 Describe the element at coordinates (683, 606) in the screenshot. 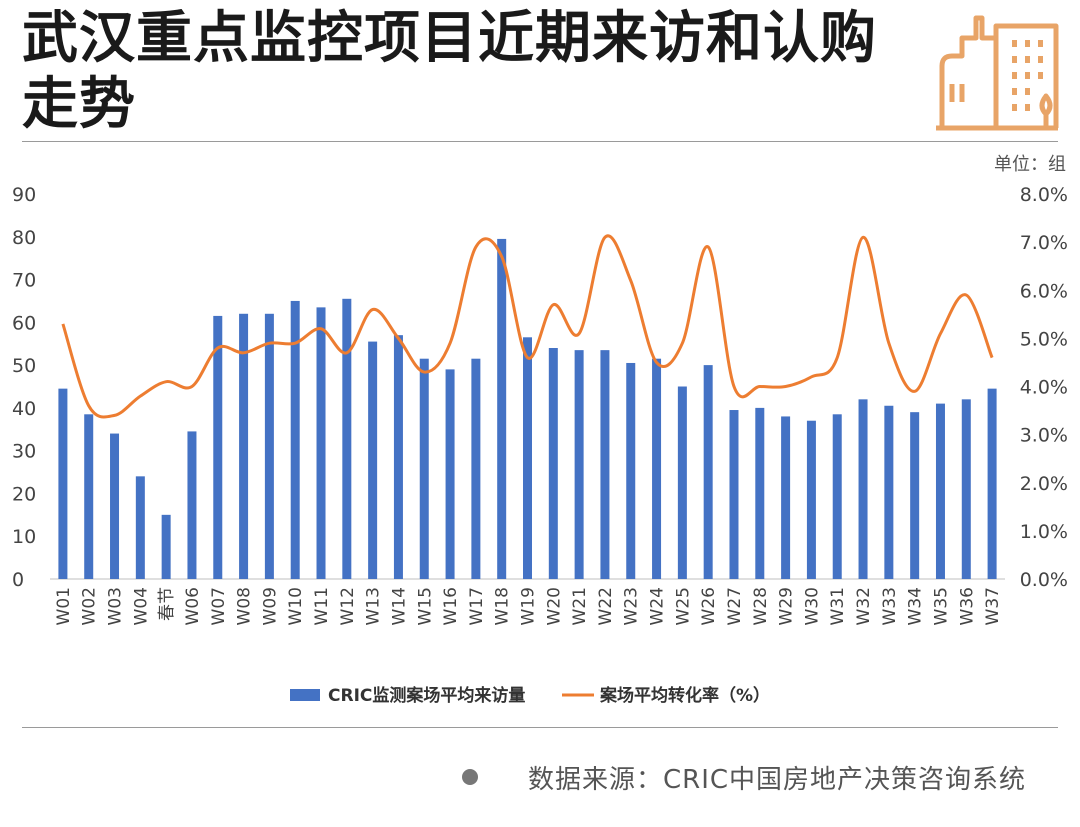

I see `x-axis-tick-label: W25` at that location.